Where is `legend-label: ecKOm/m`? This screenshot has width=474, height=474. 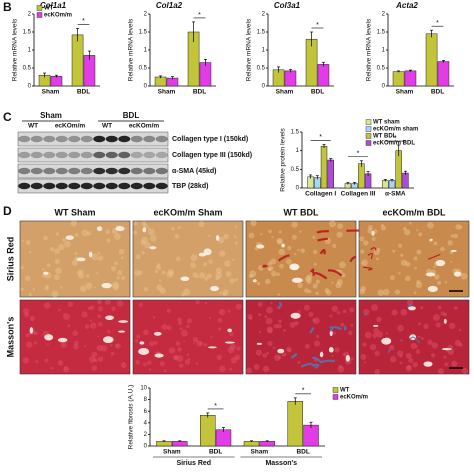 legend-label: ecKOm/m is located at coordinates (354, 398).